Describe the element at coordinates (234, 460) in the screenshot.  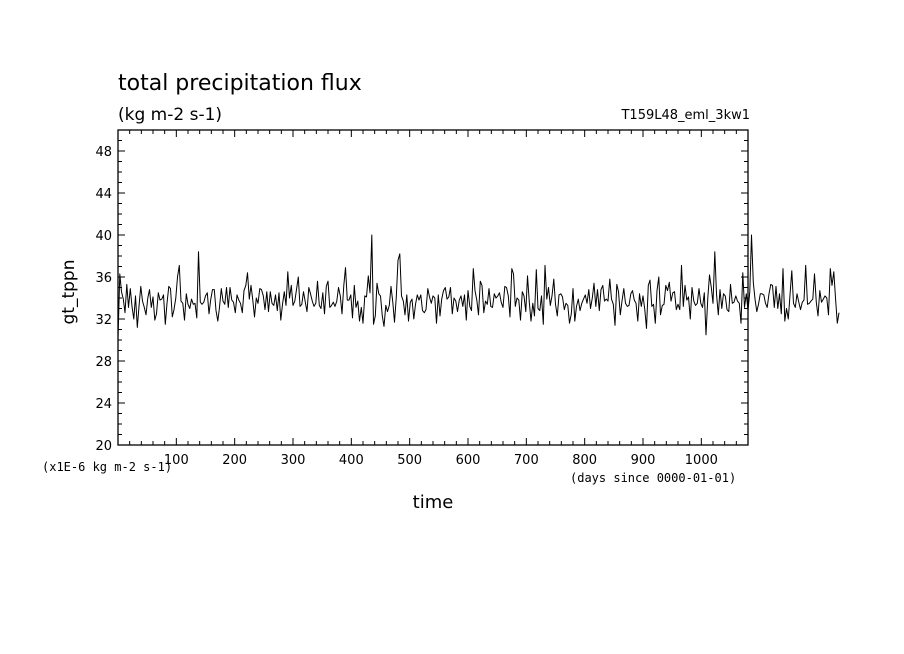
I see `x-tick-label: 200` at that location.